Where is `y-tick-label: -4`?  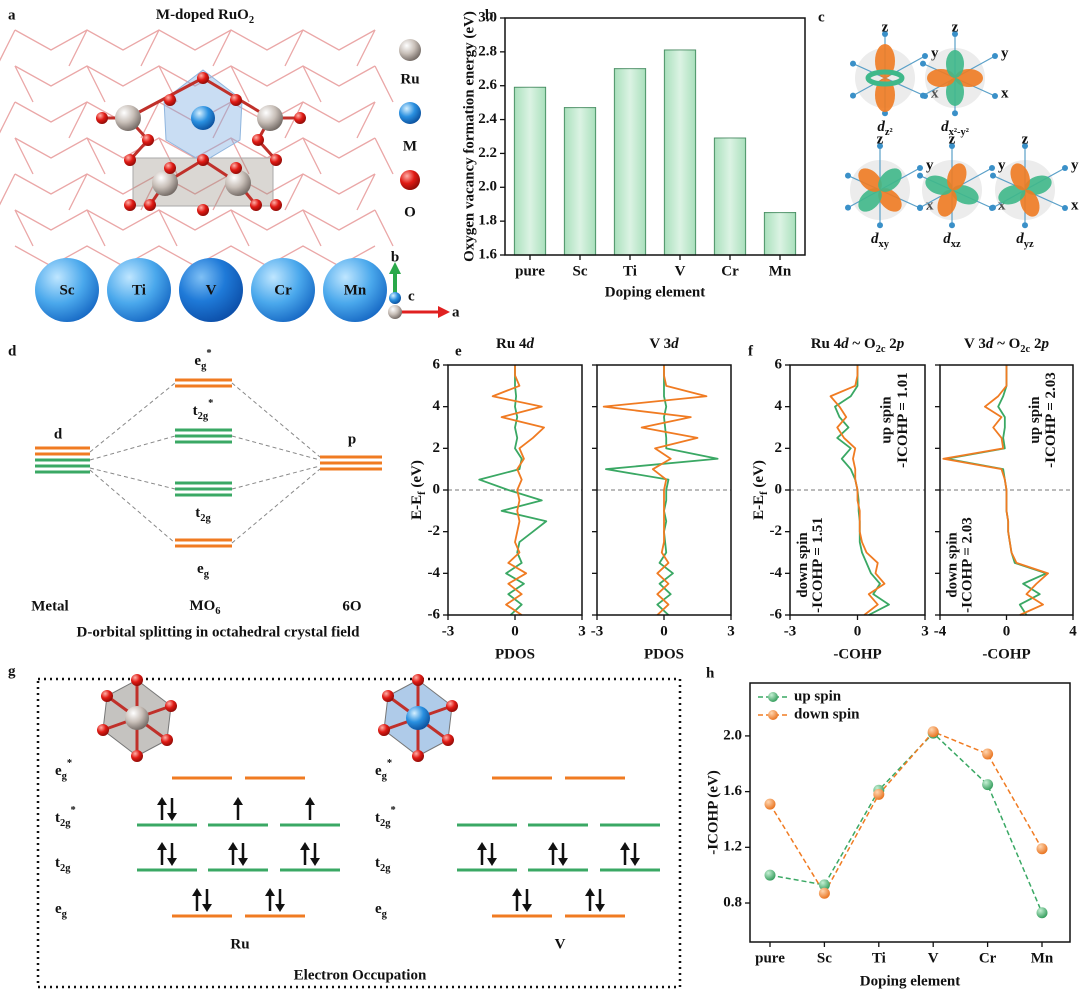 y-tick-label: -4 is located at coordinates (434, 573).